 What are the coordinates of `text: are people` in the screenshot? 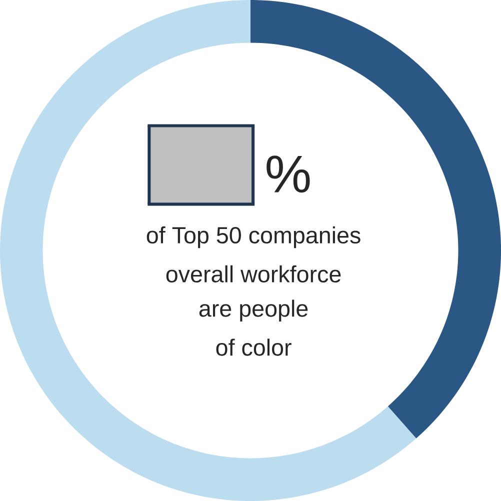 It's located at (253, 311).